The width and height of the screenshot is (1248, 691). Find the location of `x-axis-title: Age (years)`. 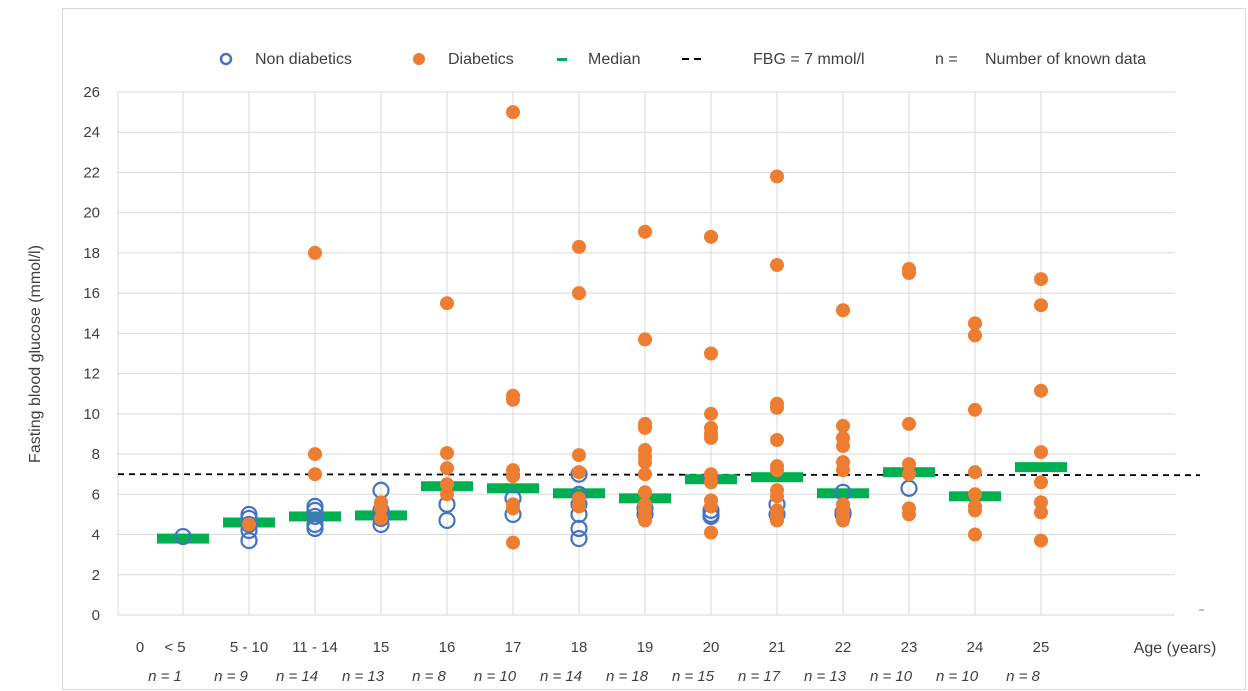

x-axis-title: Age (years) is located at coordinates (1175, 648).